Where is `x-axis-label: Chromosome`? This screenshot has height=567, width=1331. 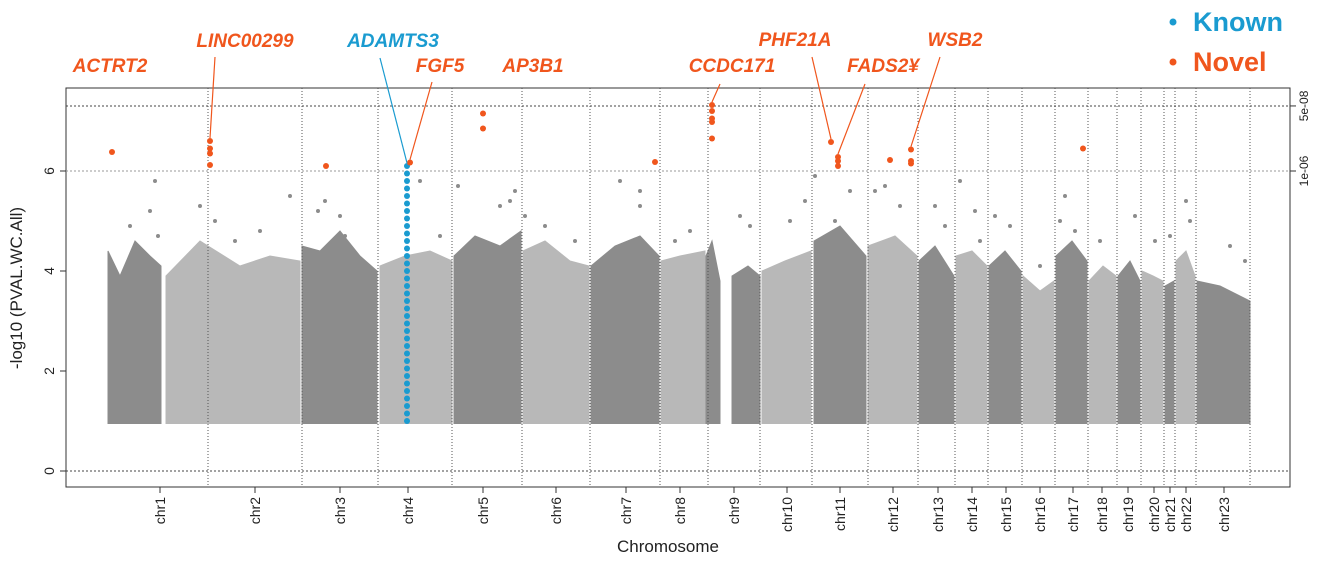
x-axis-label: Chromosome is located at coordinates (668, 546).